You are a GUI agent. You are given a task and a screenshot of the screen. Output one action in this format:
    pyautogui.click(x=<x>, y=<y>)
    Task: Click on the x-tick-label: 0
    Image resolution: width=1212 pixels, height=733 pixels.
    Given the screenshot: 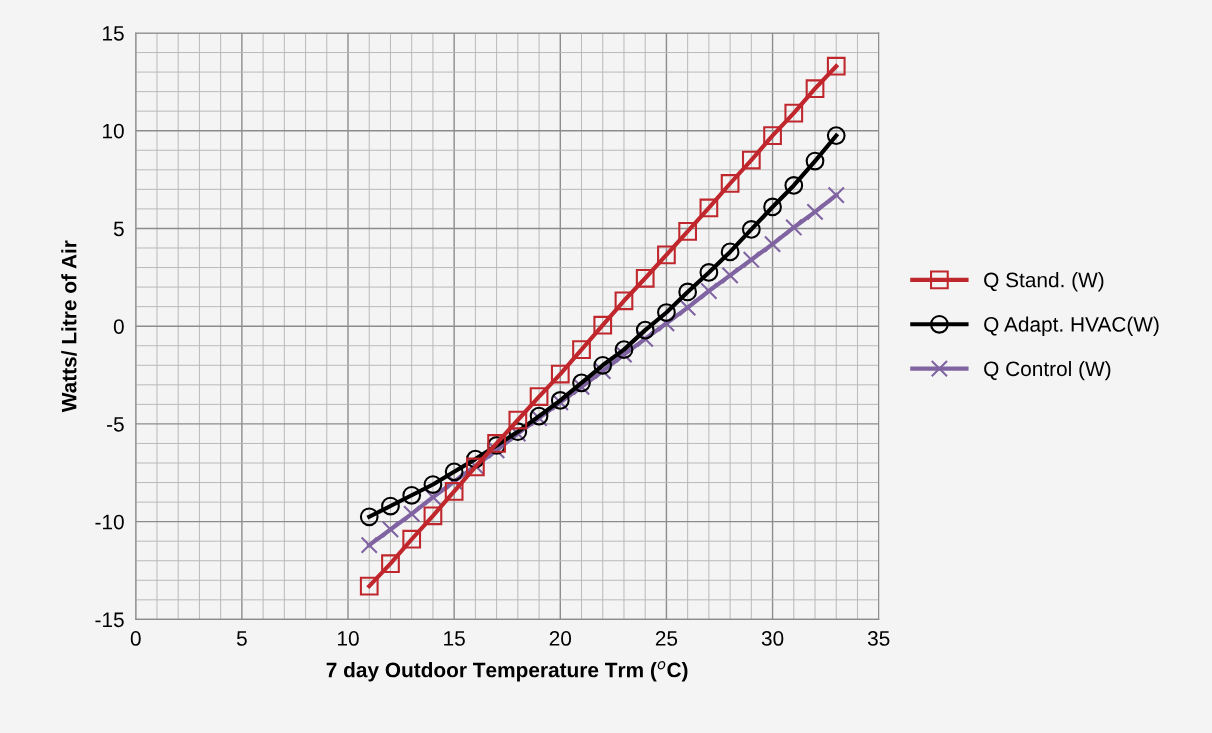 What is the action you would take?
    pyautogui.click(x=135, y=638)
    